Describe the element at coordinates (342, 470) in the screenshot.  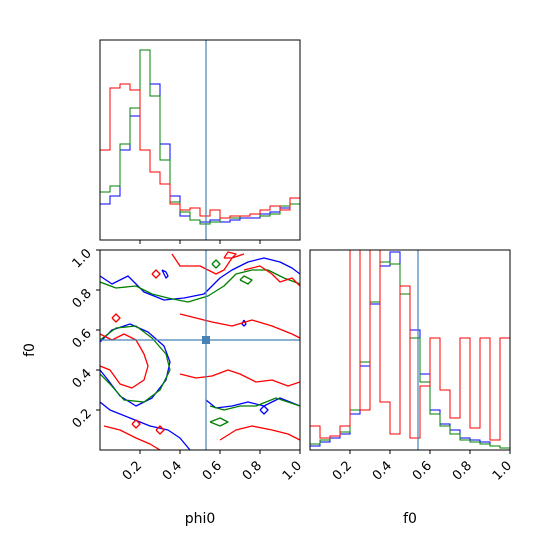
I see `f0Hist-xtick-label-0: 0.2` at that location.